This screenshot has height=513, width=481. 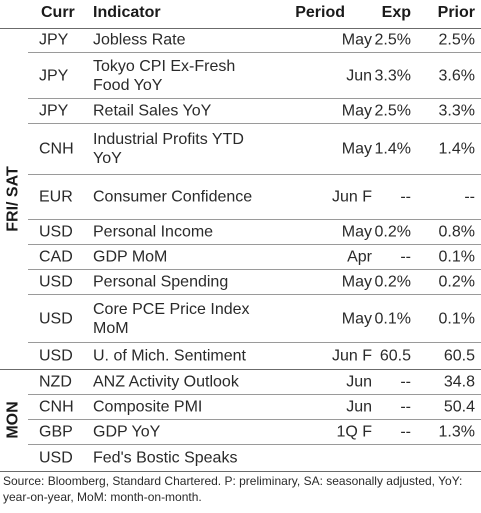 What do you see at coordinates (169, 356) in the screenshot?
I see `cell-indicator: U. of Mich. Sentiment` at bounding box center [169, 356].